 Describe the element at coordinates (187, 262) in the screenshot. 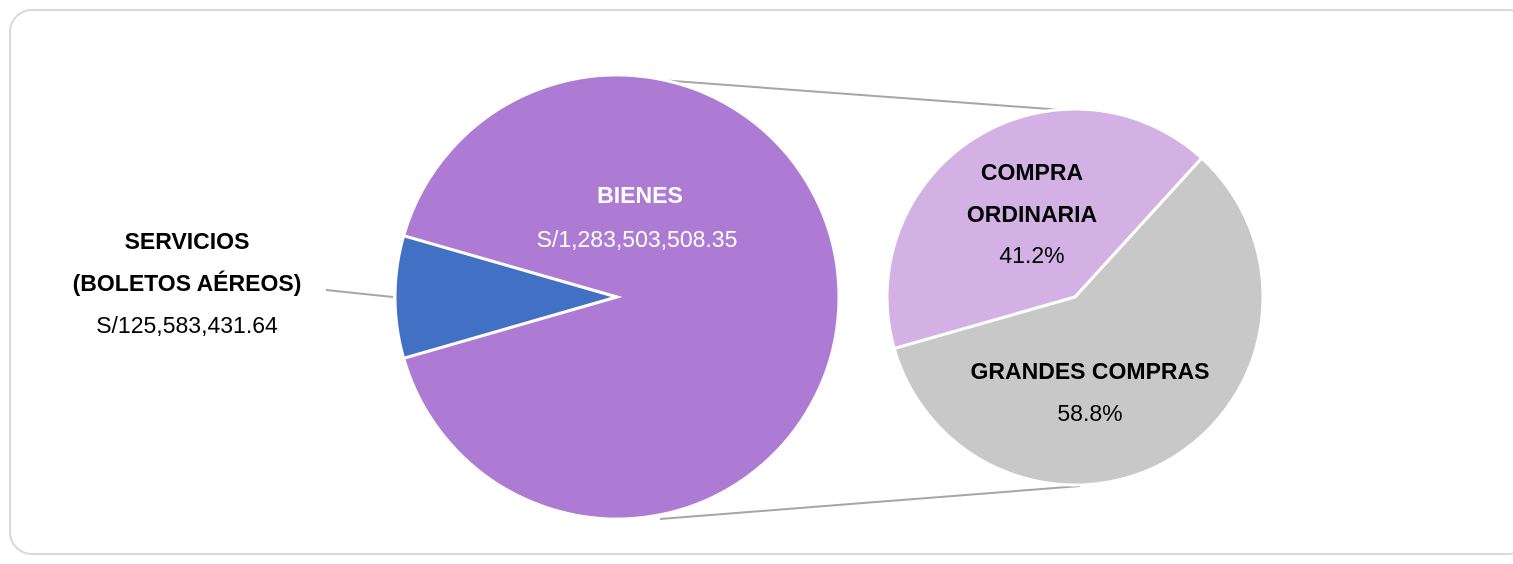

I see `slice-name: SERVICIOS (BOLETOS AÉREOS)` at that location.